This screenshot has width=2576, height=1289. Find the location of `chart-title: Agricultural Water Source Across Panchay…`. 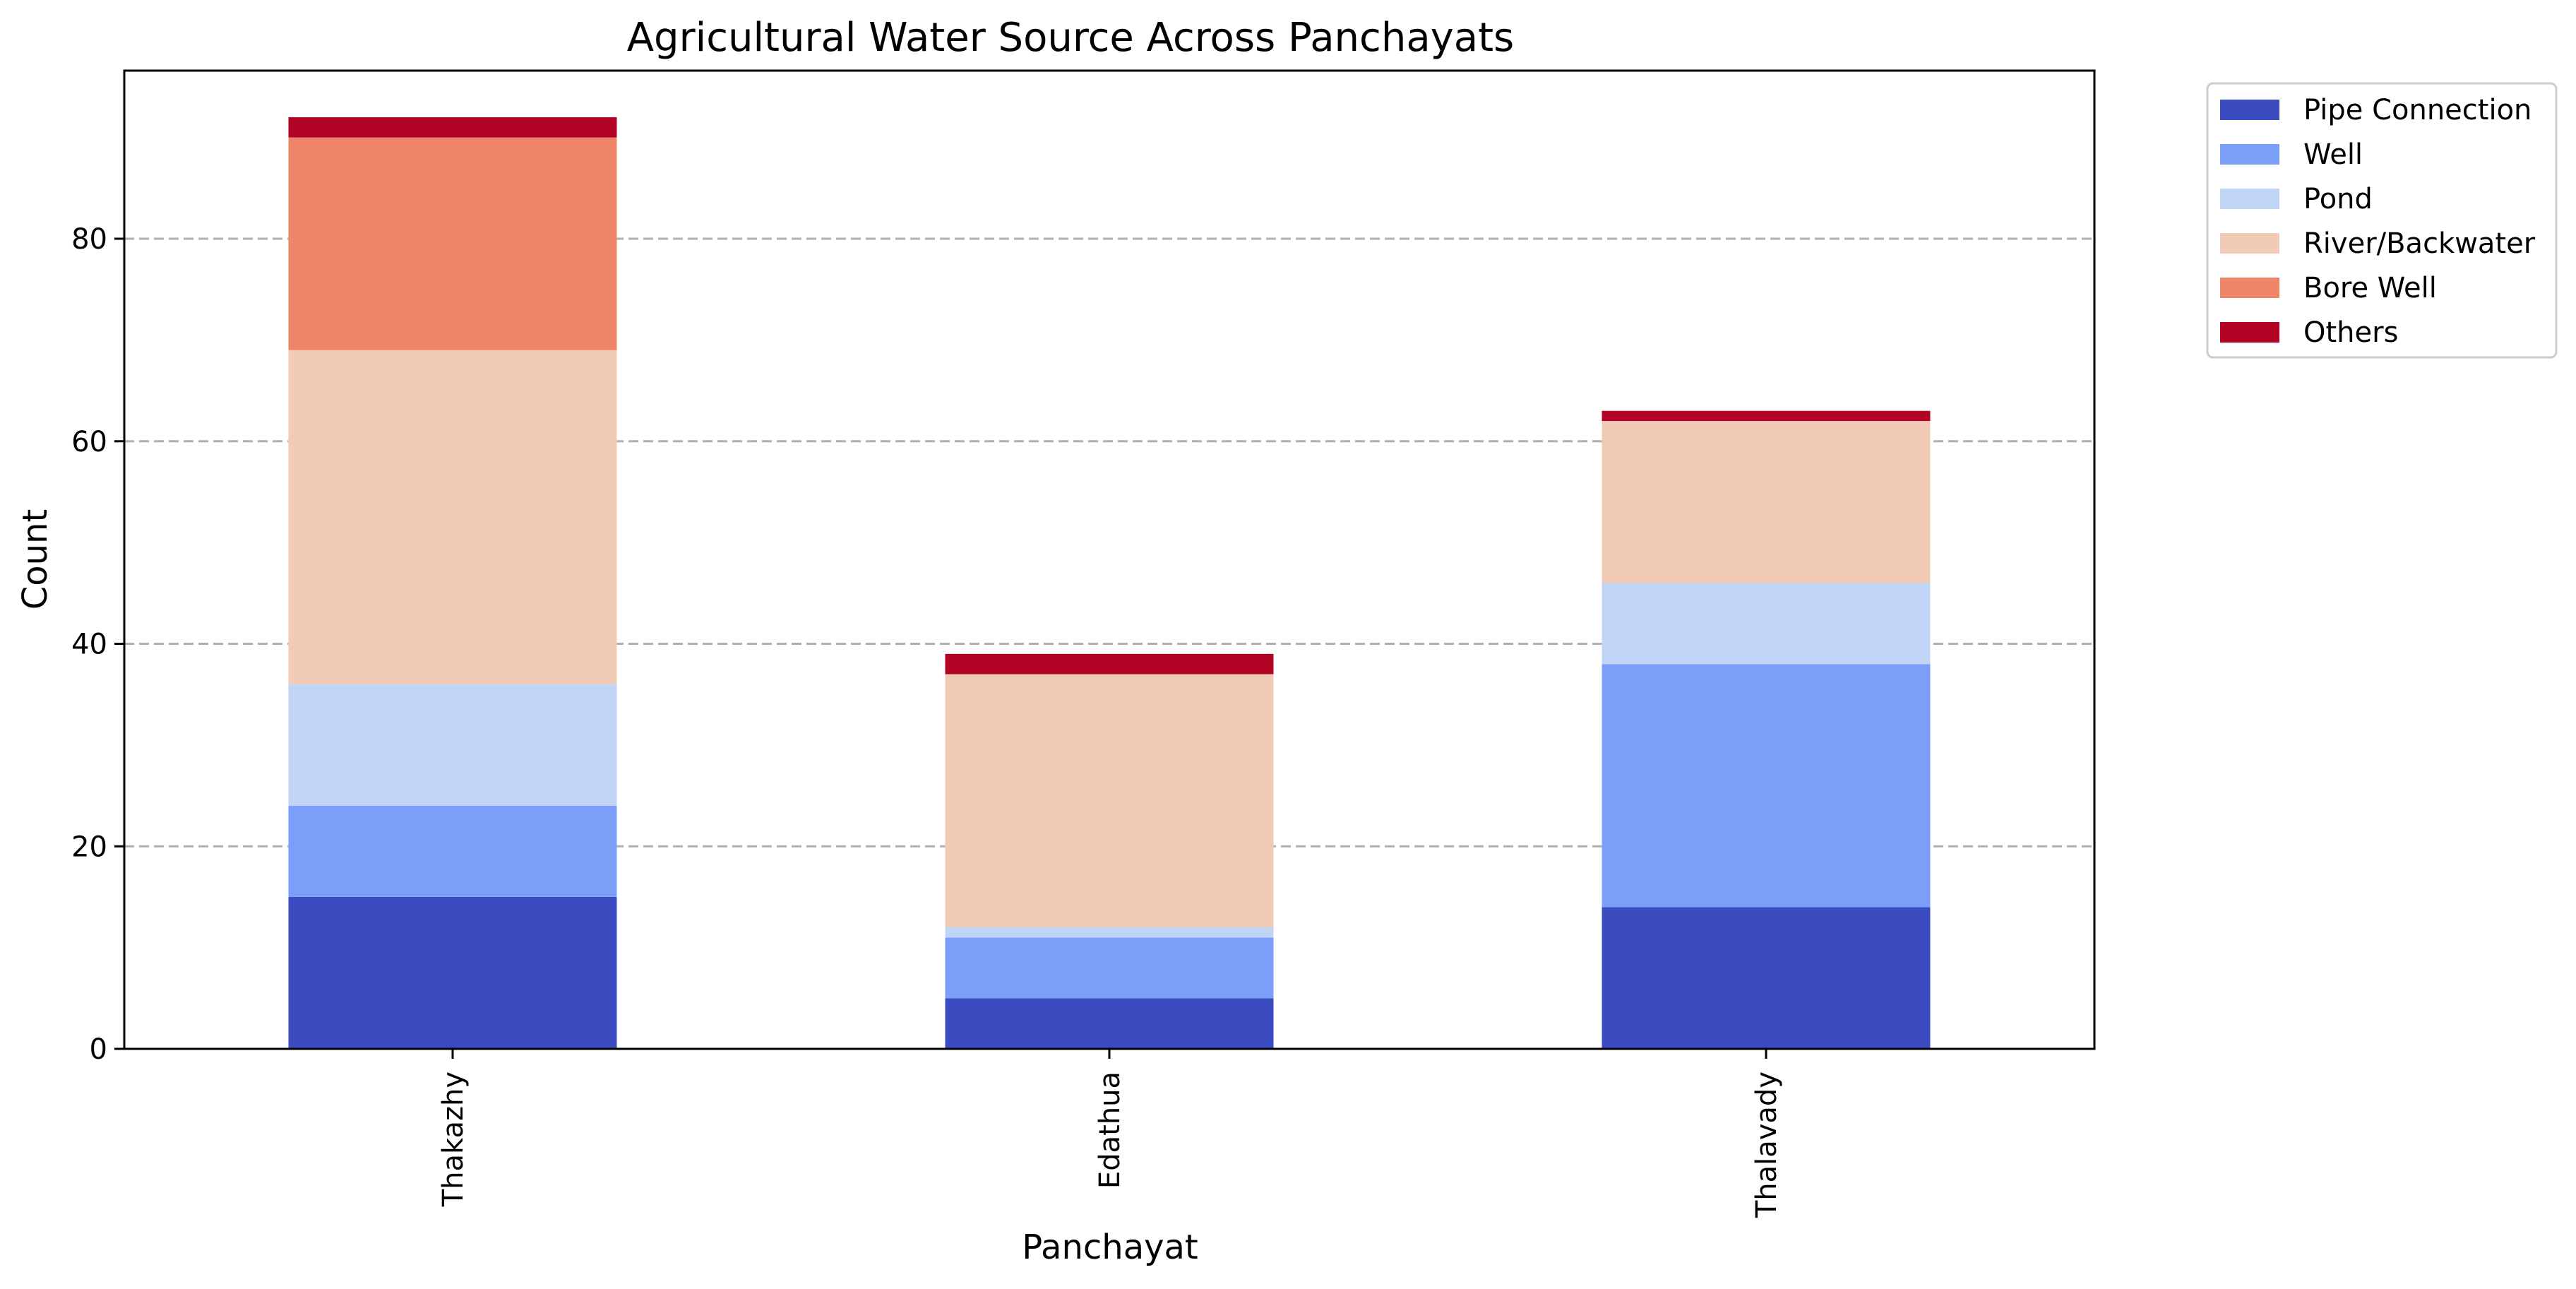

chart-title: Agricultural Water Source Across Panchay… is located at coordinates (1070, 38).